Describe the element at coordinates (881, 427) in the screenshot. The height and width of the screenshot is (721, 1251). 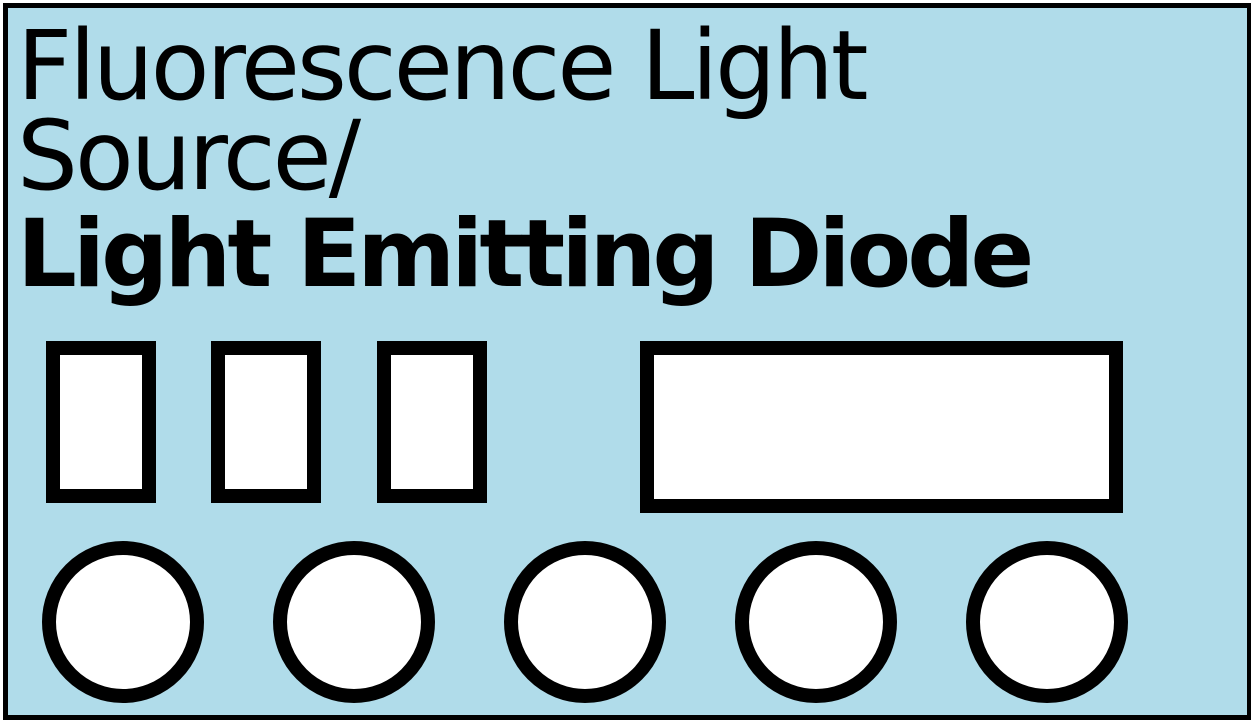
I see `display-window` at that location.